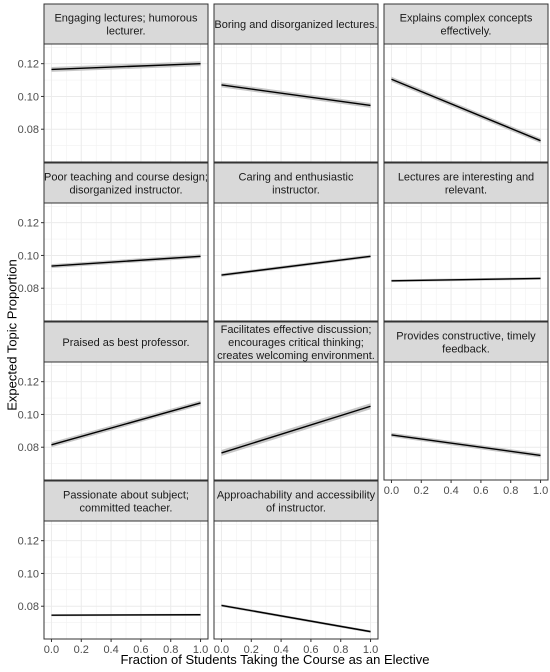 The image size is (550, 672). I want to click on facet-label: relevant., so click(466, 191).